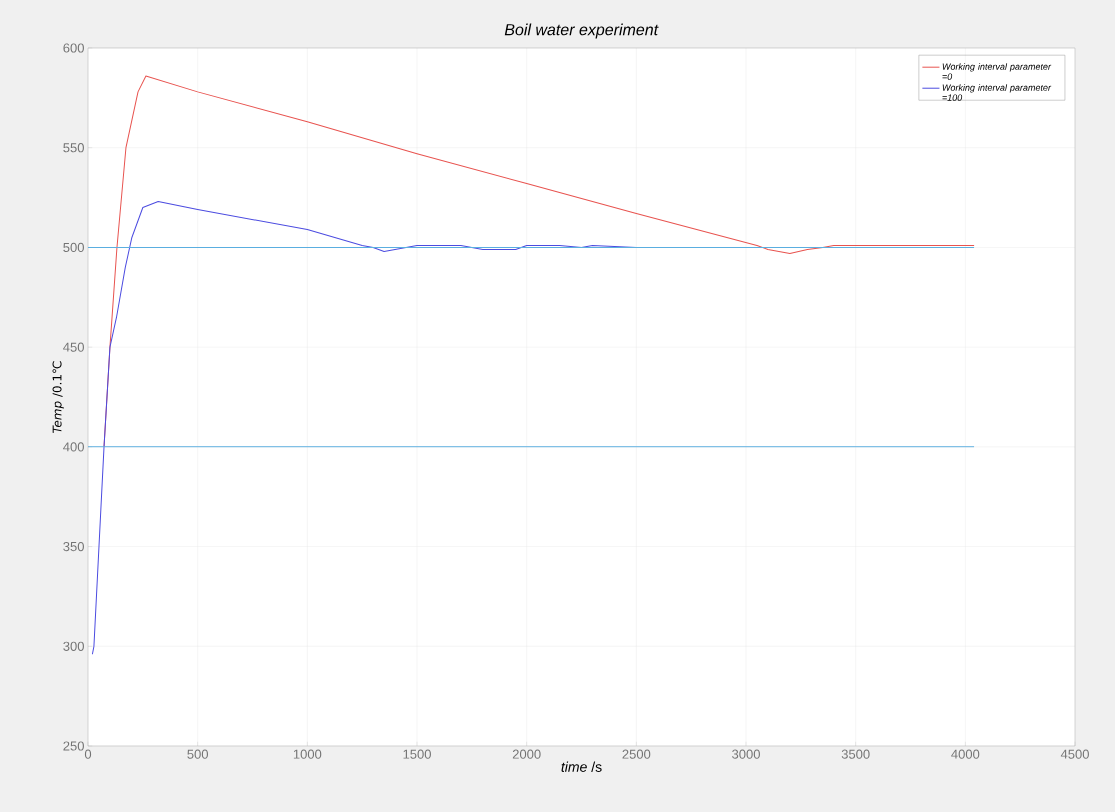  Describe the element at coordinates (88, 754) in the screenshot. I see `x-tick-label: 0` at that location.